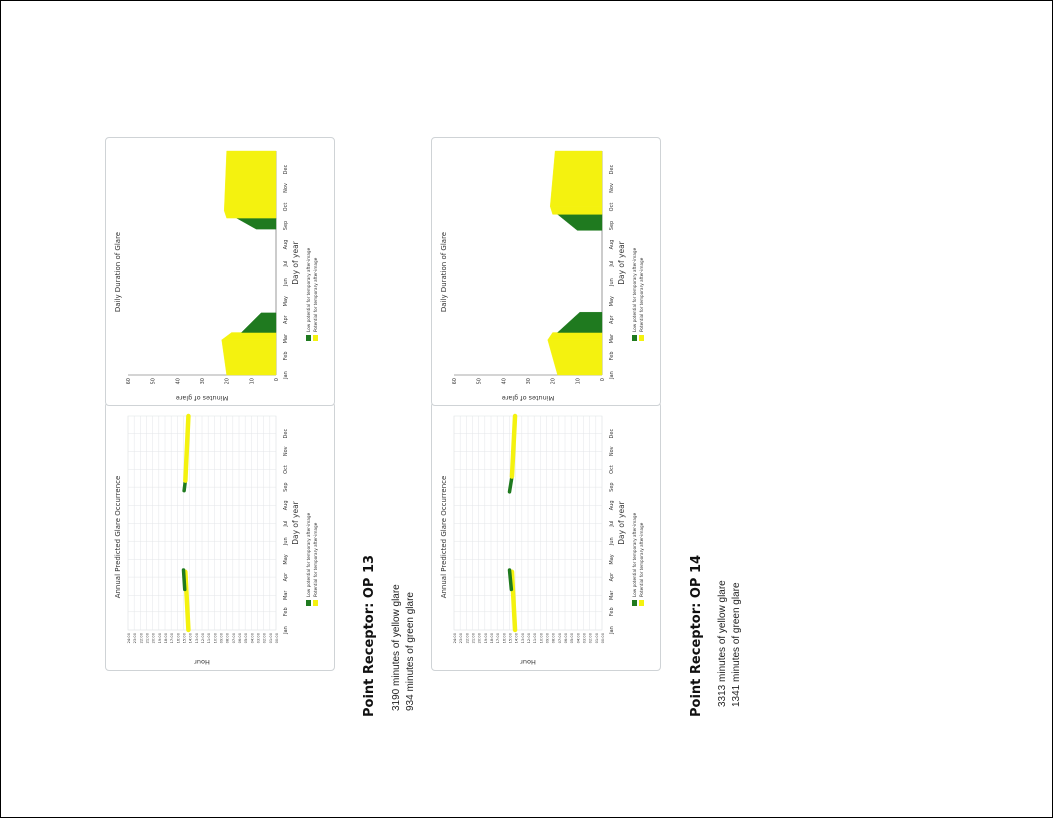 Image resolution: width=1053 pixels, height=818 pixels. What do you see at coordinates (234, 637) in the screenshot?
I see `y-tick-label: 07:00` at bounding box center [234, 637].